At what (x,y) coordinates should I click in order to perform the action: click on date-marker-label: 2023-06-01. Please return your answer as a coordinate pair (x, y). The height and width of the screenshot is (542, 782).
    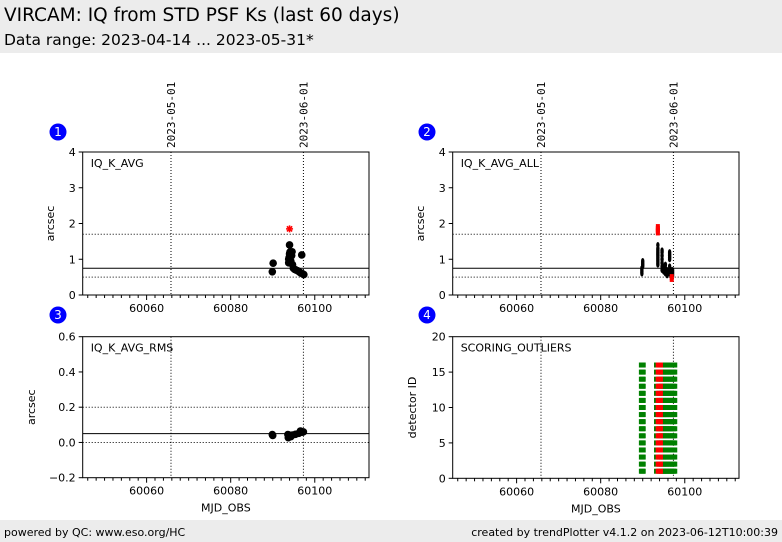
    Looking at the image, I should click on (303, 115).